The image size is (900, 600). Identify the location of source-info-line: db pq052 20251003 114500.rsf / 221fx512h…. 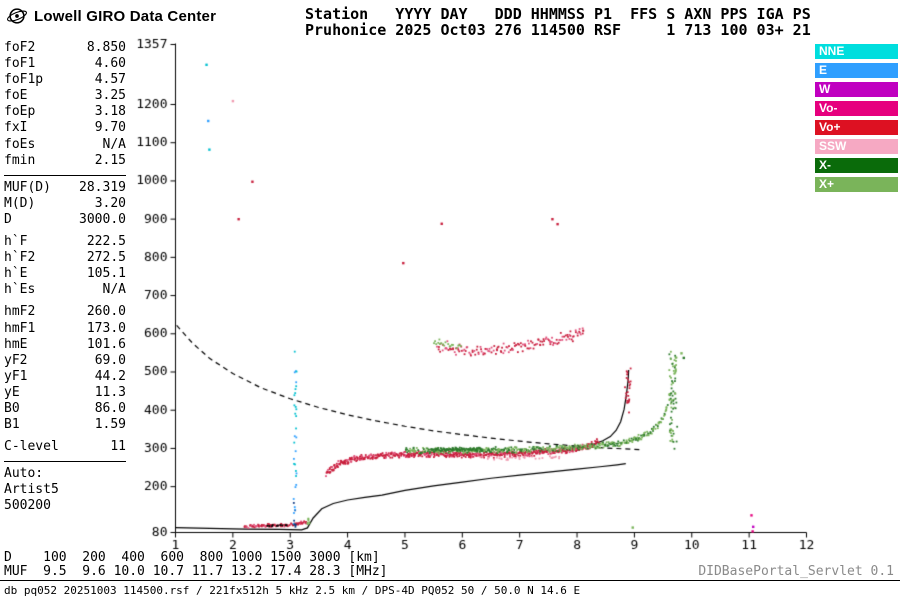
(292, 590).